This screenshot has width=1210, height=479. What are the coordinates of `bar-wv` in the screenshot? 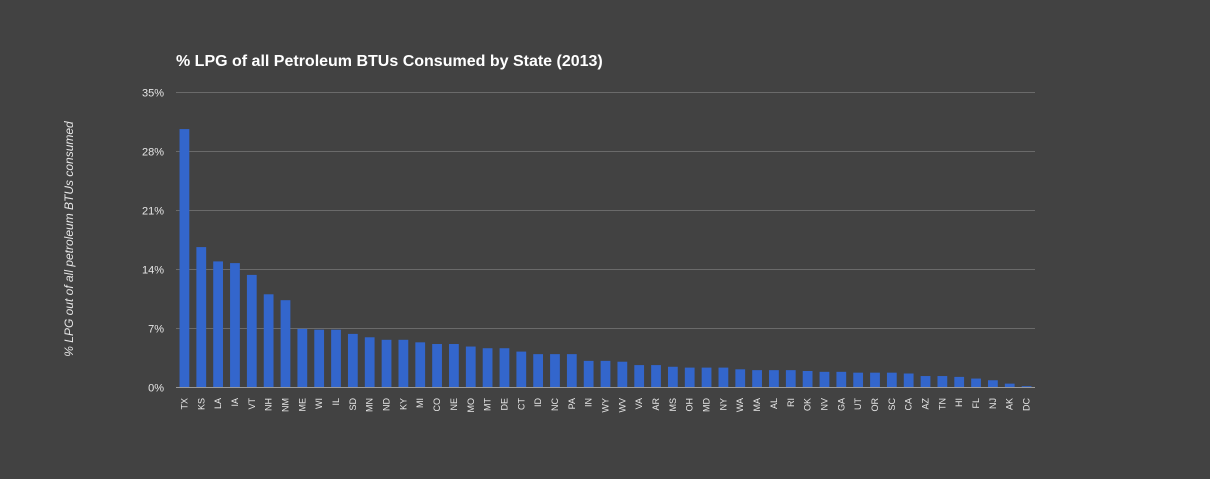 It's located at (622, 374).